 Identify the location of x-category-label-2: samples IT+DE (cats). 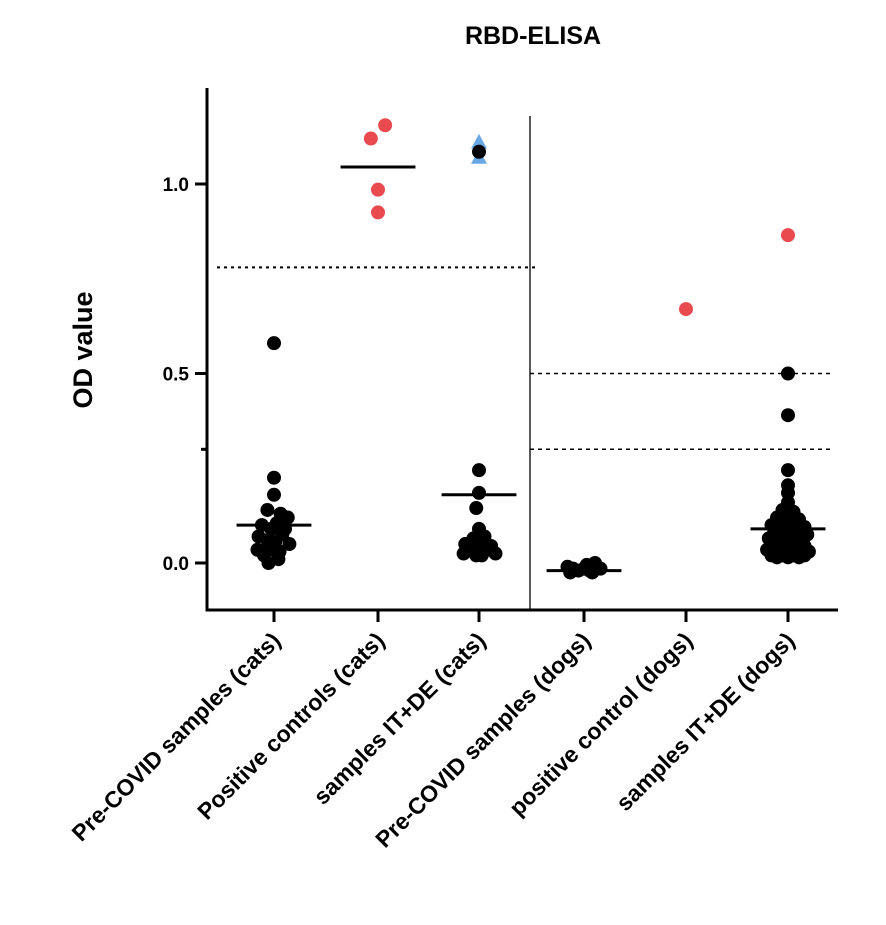
(399, 718).